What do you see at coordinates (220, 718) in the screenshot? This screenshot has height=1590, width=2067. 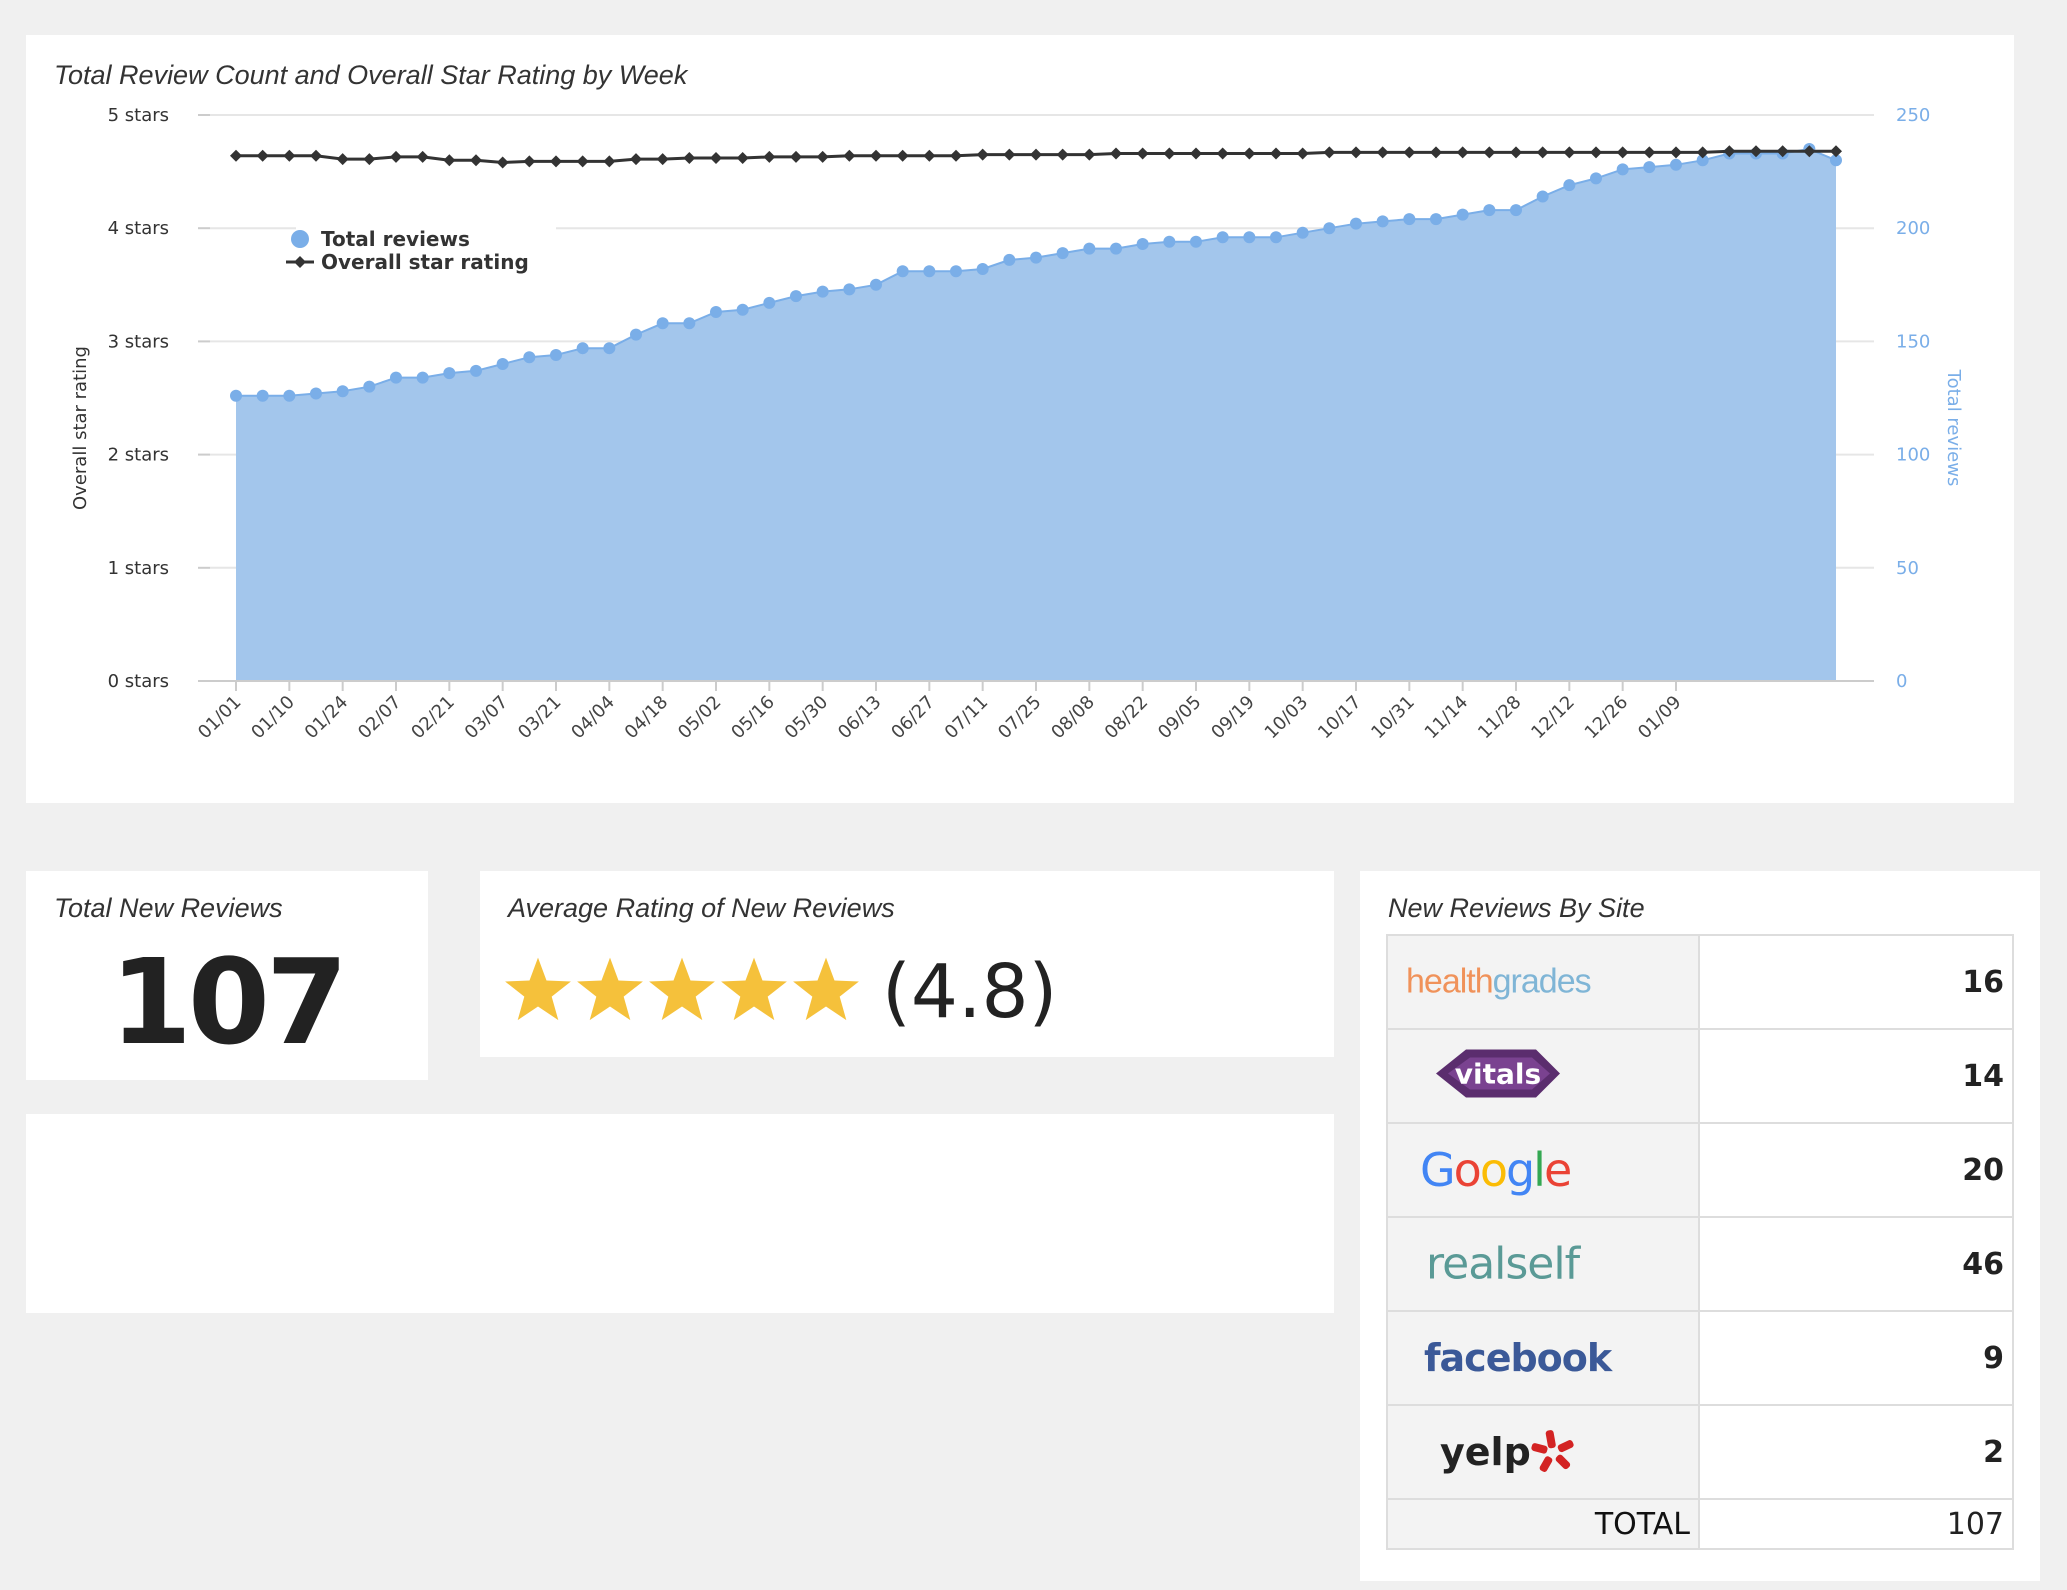 I see `x-tick-label: 01/01` at bounding box center [220, 718].